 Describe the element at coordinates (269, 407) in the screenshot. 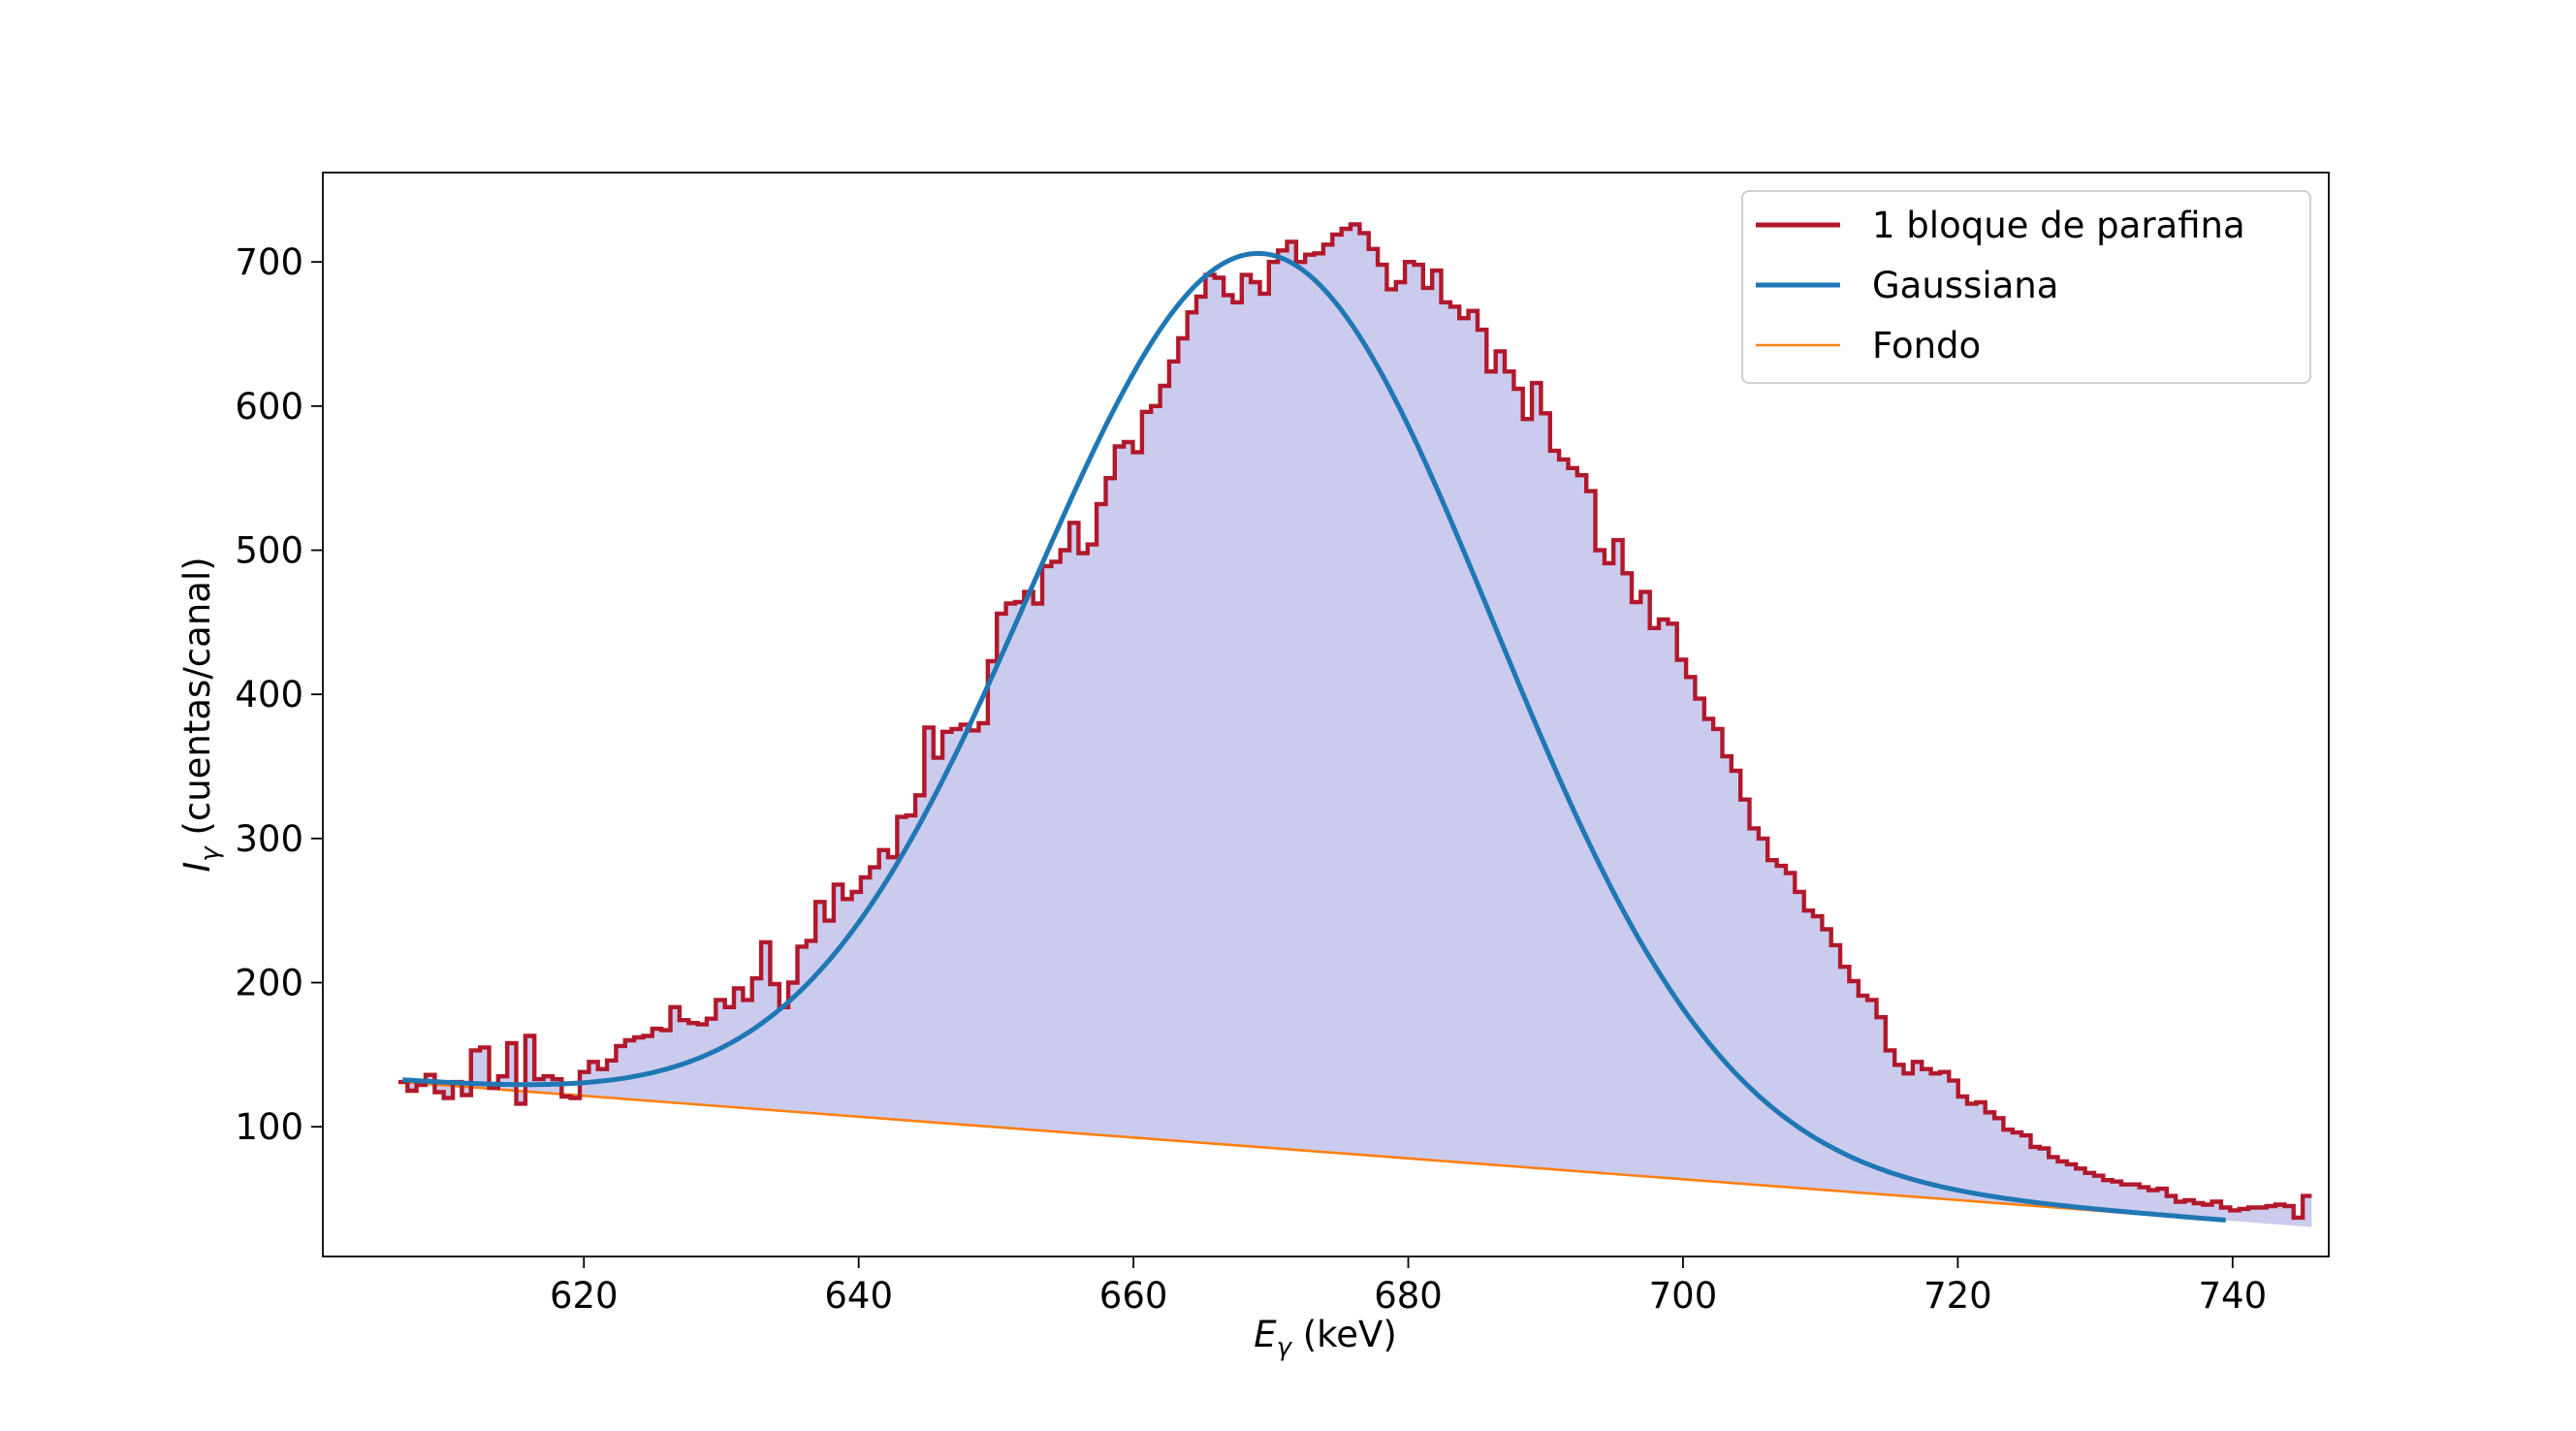

I see `y-tick-label: 600` at that location.